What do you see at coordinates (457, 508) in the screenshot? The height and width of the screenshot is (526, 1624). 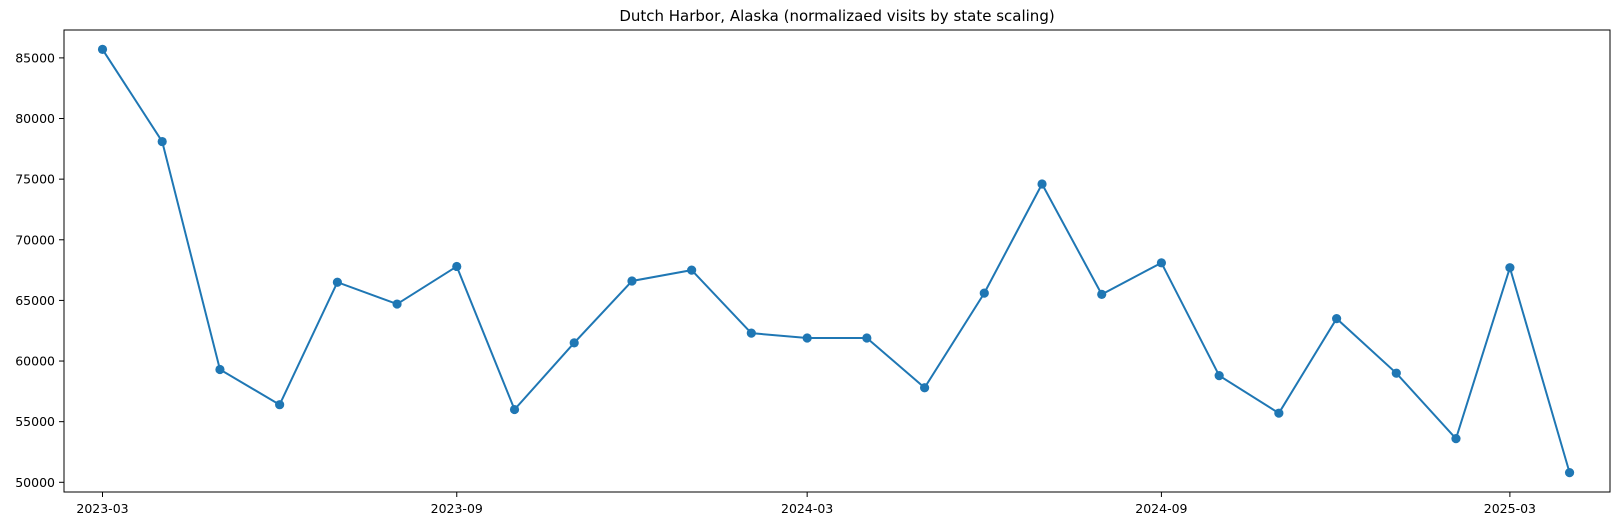 I see `x-tick-label: 2023-09` at bounding box center [457, 508].